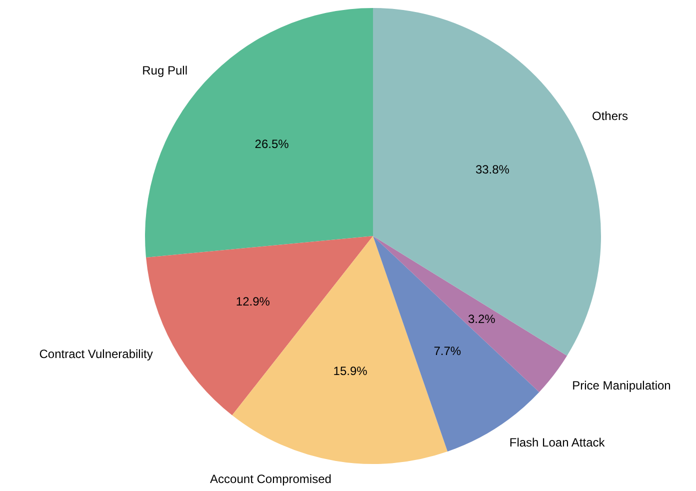  What do you see at coordinates (350, 371) in the screenshot?
I see `data-label: 15.9%` at bounding box center [350, 371].